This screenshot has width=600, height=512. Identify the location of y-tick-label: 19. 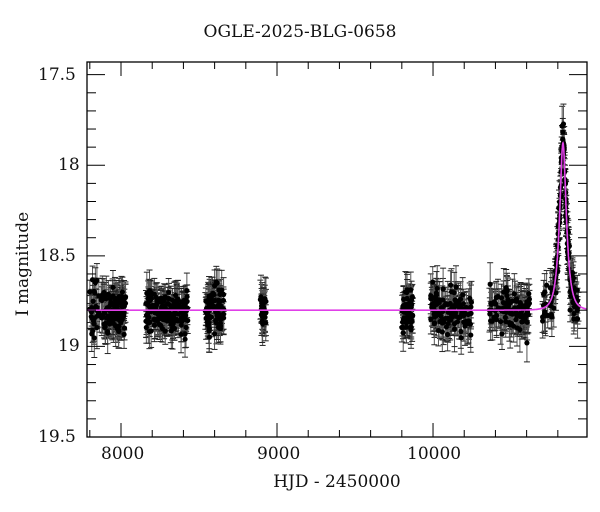
(69, 346).